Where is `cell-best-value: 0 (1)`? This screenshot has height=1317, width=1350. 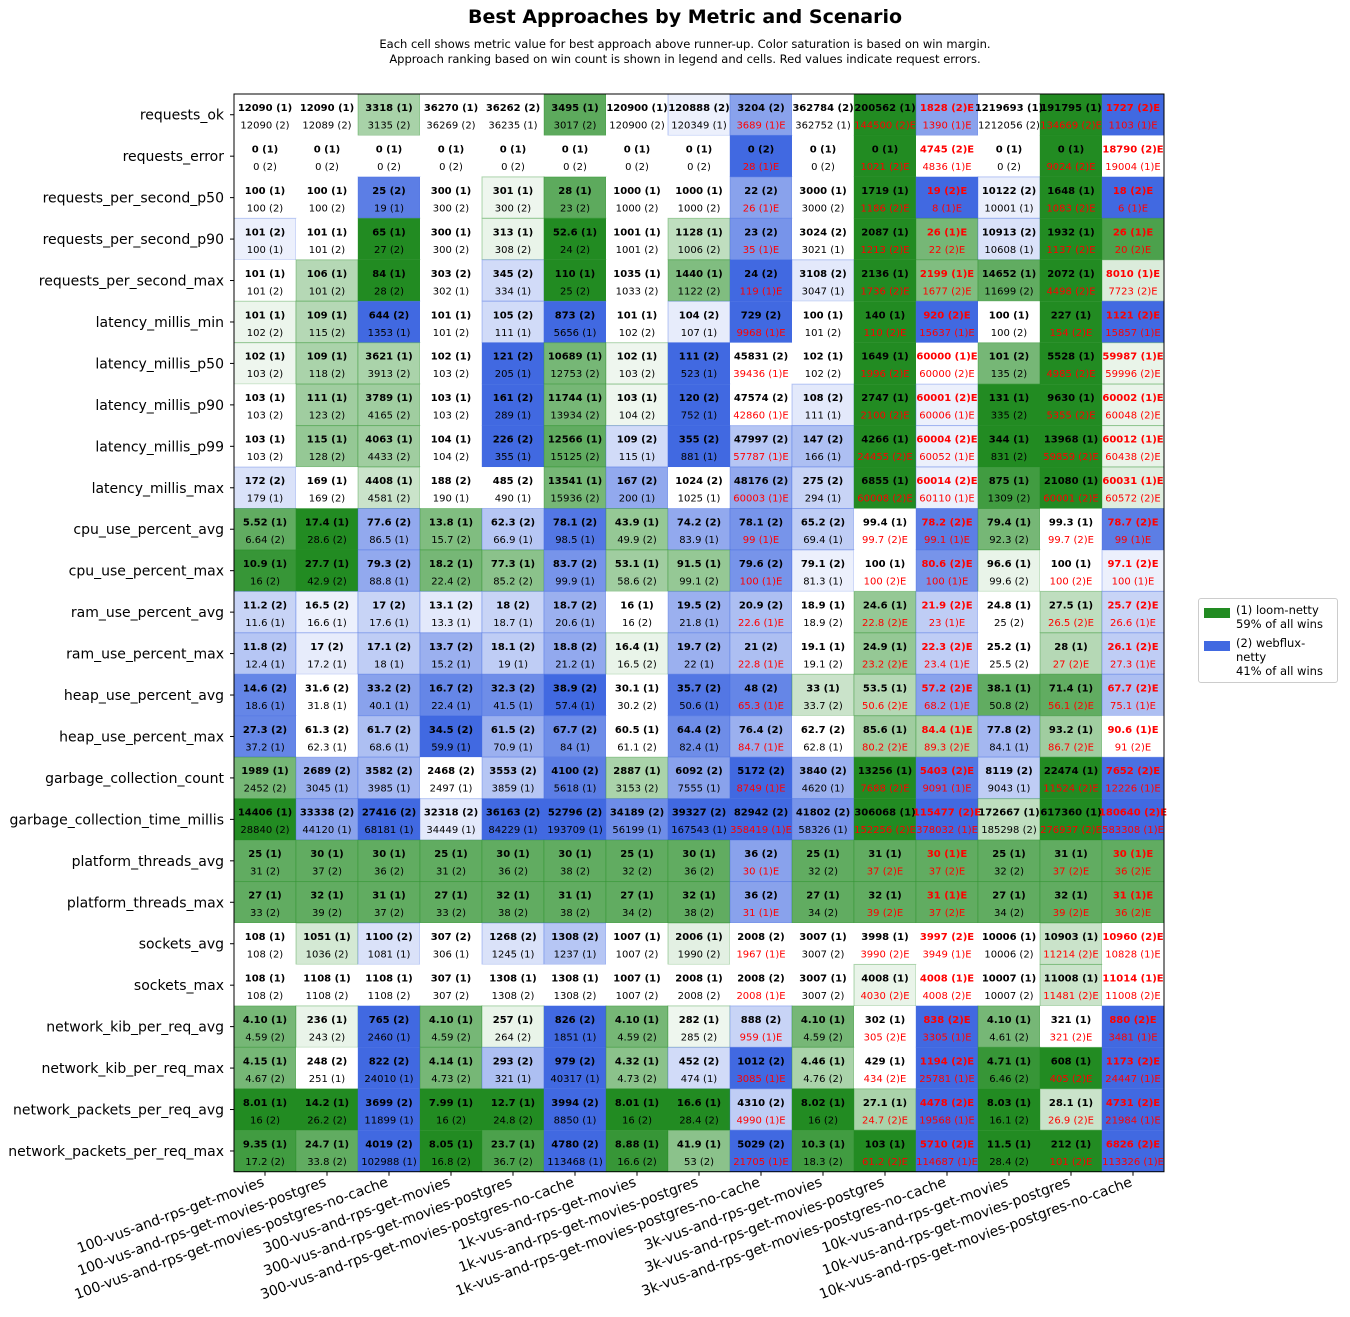 cell-best-value: 0 (1) is located at coordinates (451, 149).